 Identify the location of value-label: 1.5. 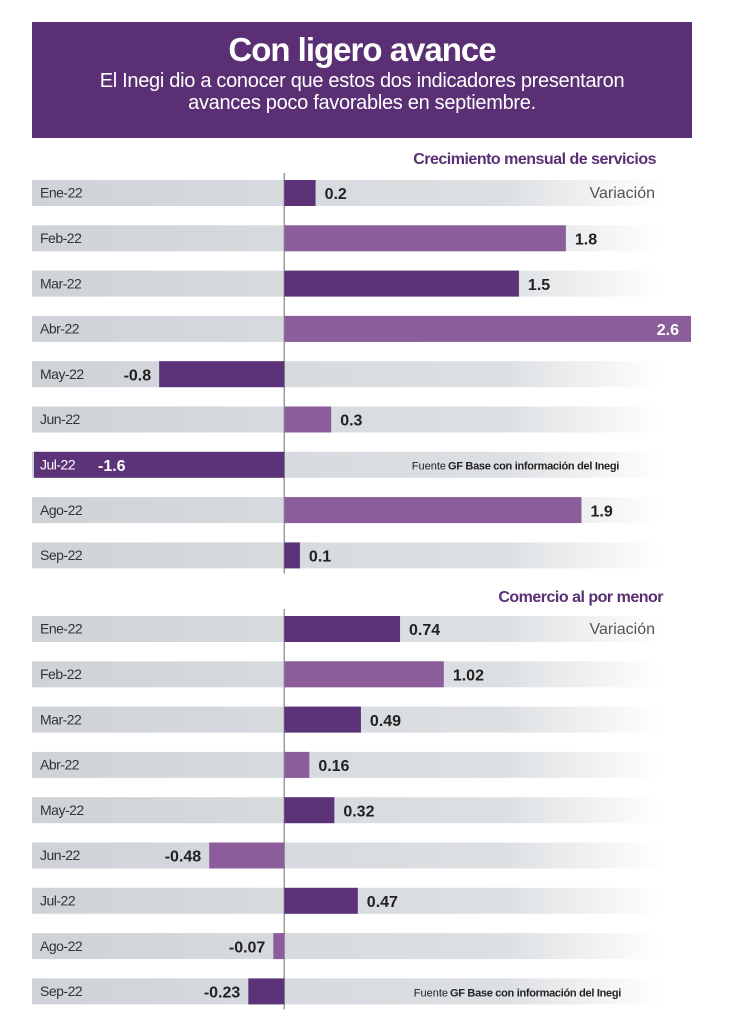
(539, 285).